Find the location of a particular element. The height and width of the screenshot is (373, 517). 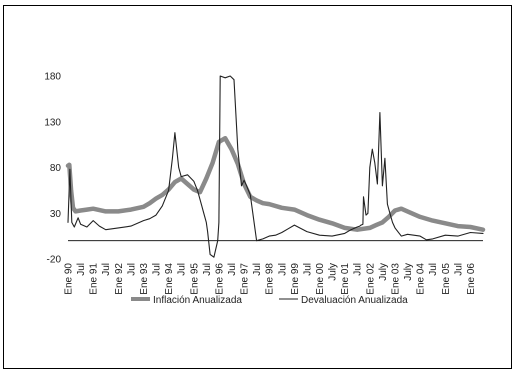

y-tick-label: 180 is located at coordinates (52, 77).